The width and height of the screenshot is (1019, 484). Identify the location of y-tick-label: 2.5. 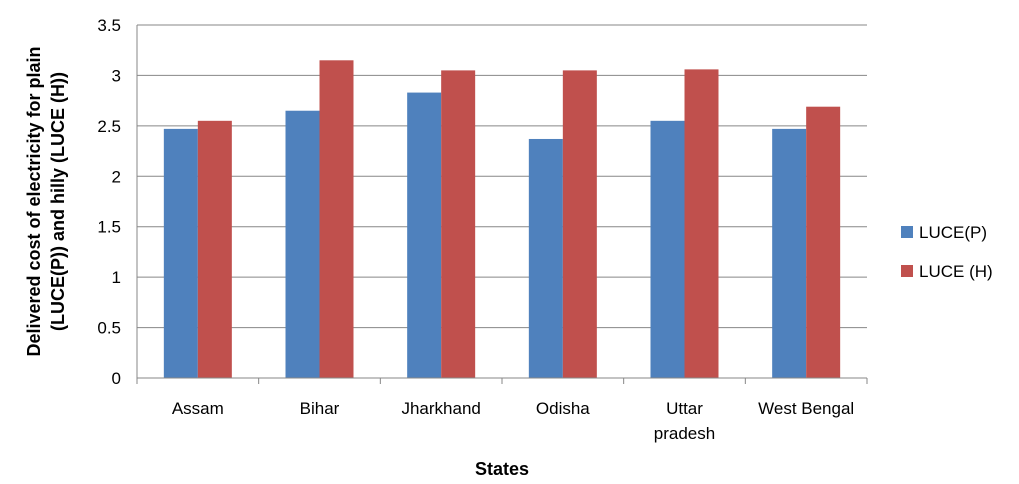
(109, 126).